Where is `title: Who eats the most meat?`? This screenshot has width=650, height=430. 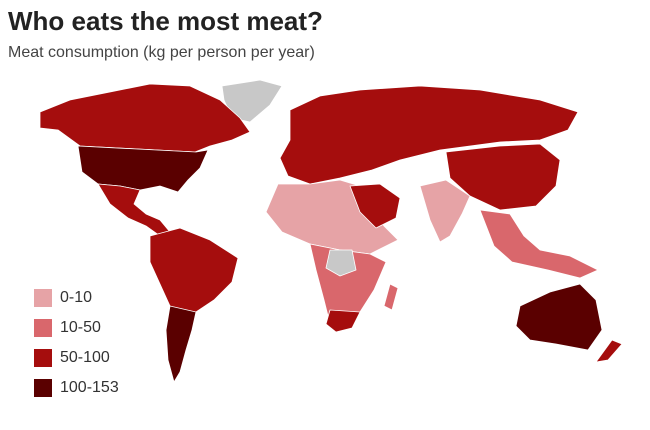 title: Who eats the most meat? is located at coordinates (165, 21).